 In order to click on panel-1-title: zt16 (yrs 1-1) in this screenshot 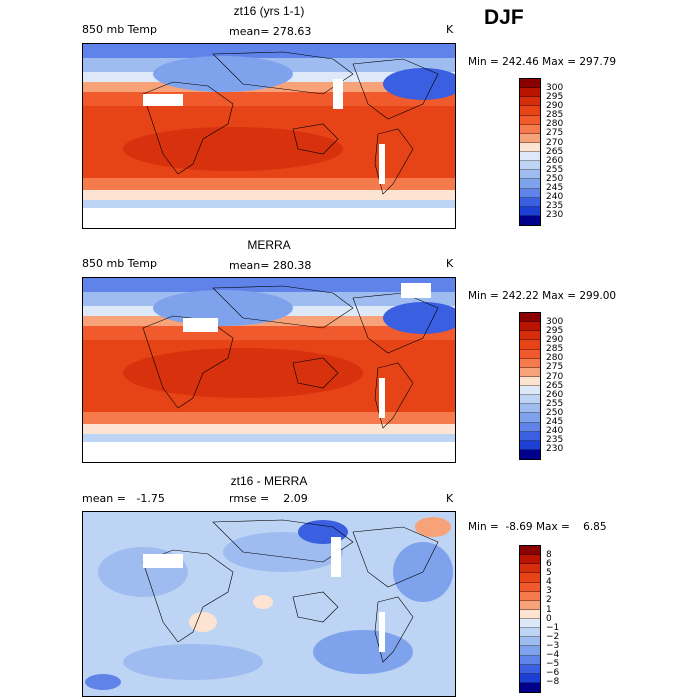, I will do `click(269, 11)`.